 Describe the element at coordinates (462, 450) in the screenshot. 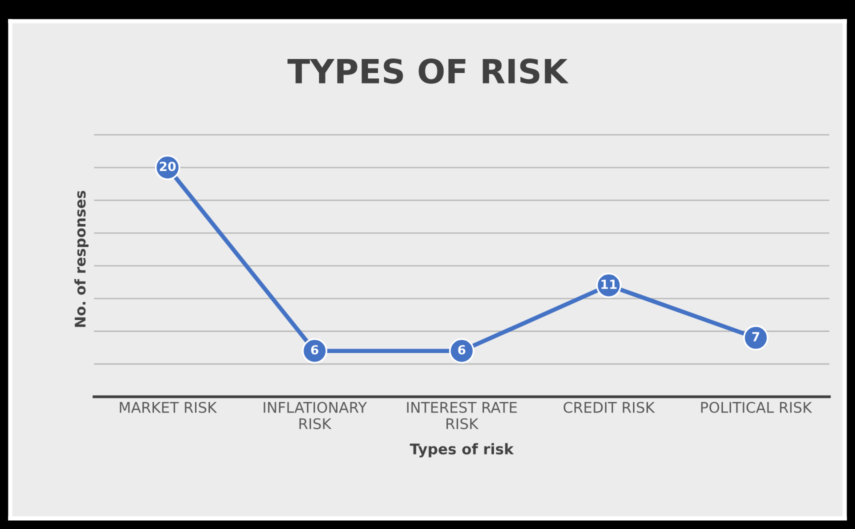

I see `x-axis-title: Types of risk` at that location.